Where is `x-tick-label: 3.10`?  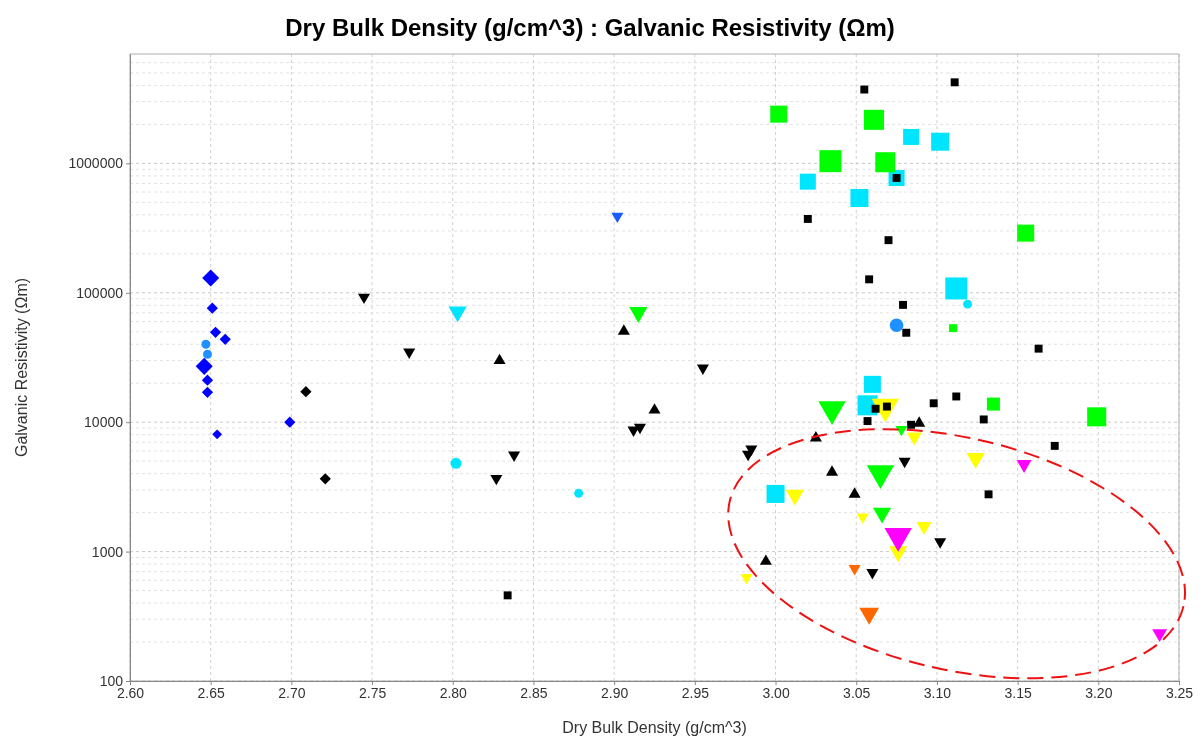 x-tick-label: 3.10 is located at coordinates (937, 692).